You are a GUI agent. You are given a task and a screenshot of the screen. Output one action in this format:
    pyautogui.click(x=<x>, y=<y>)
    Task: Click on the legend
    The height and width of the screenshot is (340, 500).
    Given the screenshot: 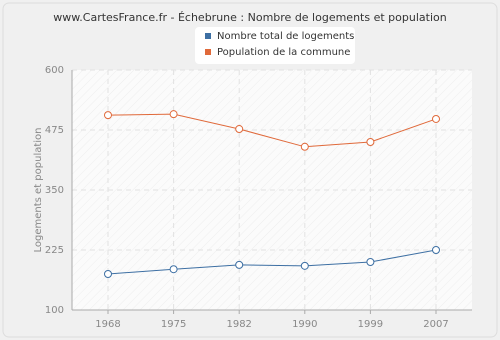 What is the action you would take?
    pyautogui.click(x=275, y=45)
    